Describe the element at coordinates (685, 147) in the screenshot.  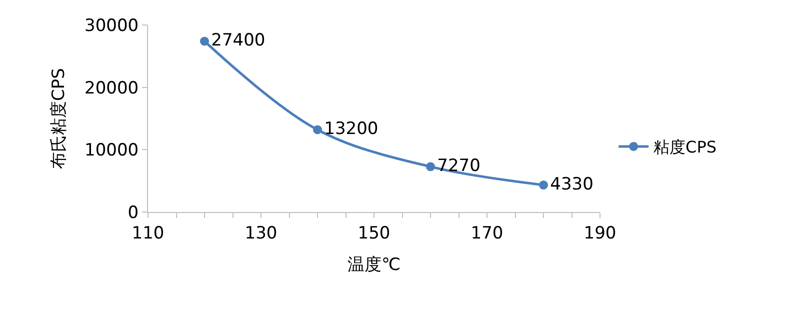
I see `legend-label: 粘度CPS` at that location.